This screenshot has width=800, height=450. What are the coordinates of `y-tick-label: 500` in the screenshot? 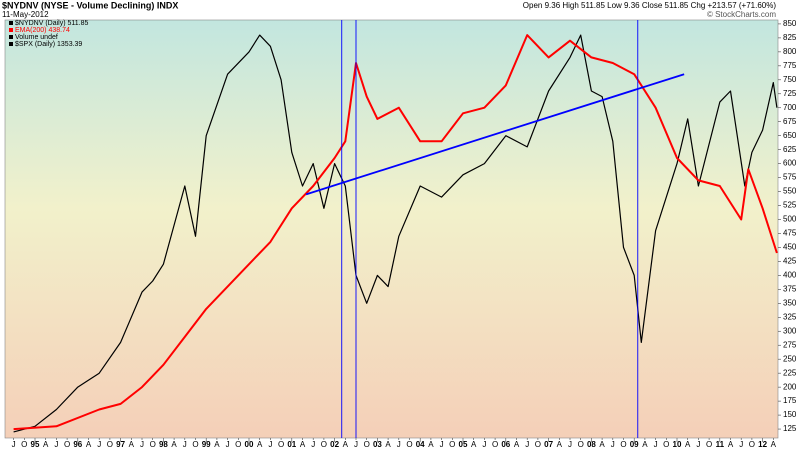 It's located at (790, 219).